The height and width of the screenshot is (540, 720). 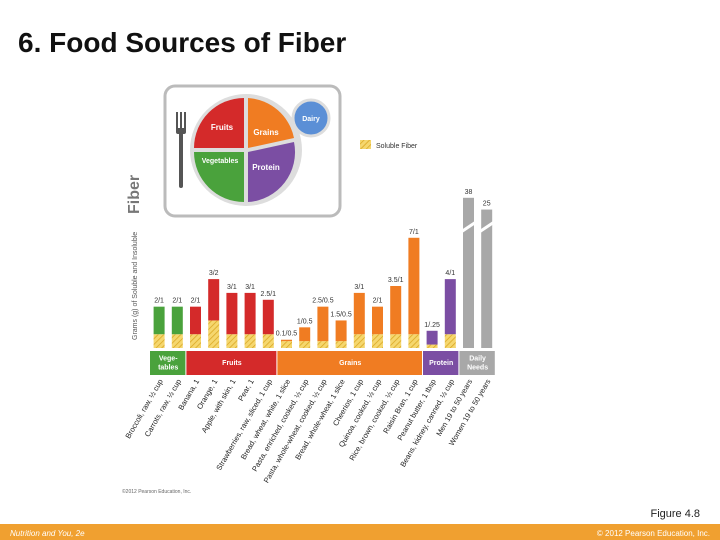 What do you see at coordinates (182, 42) in the screenshot?
I see `slide-title: 6. Food Sources of Fiber` at bounding box center [182, 42].